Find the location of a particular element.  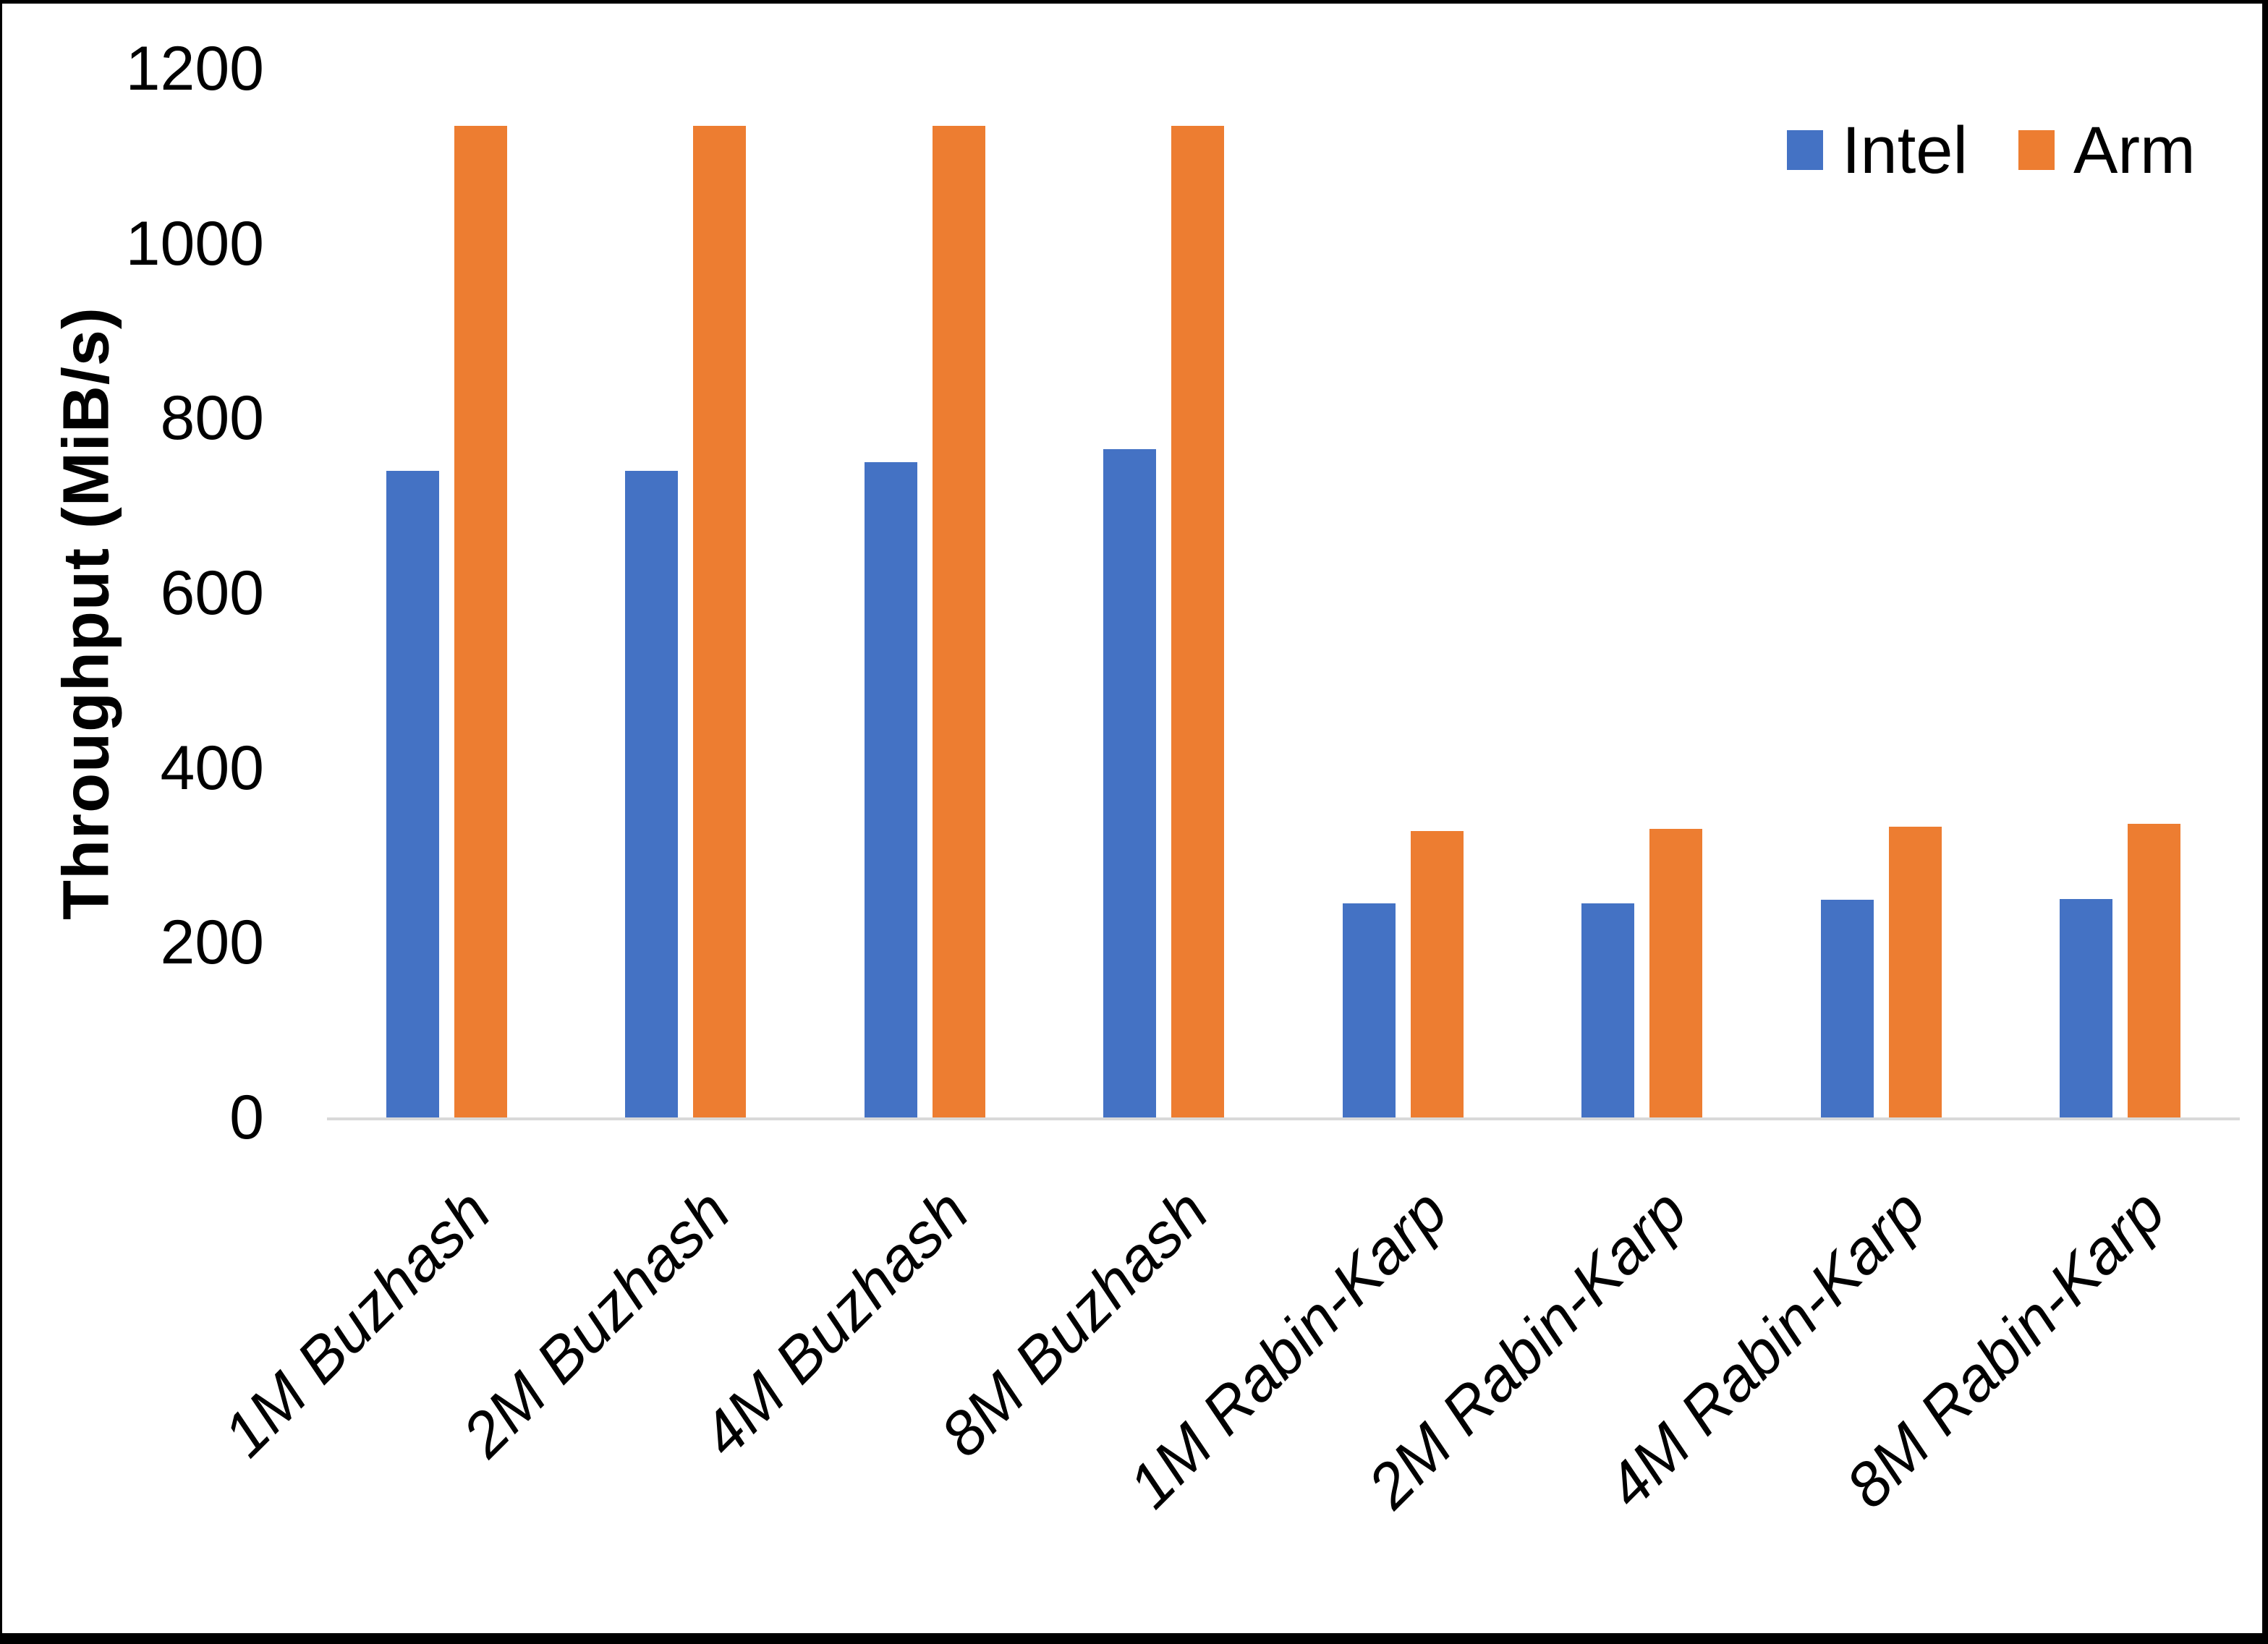

bar-intel-1m-rabin-karp is located at coordinates (1369, 1010).